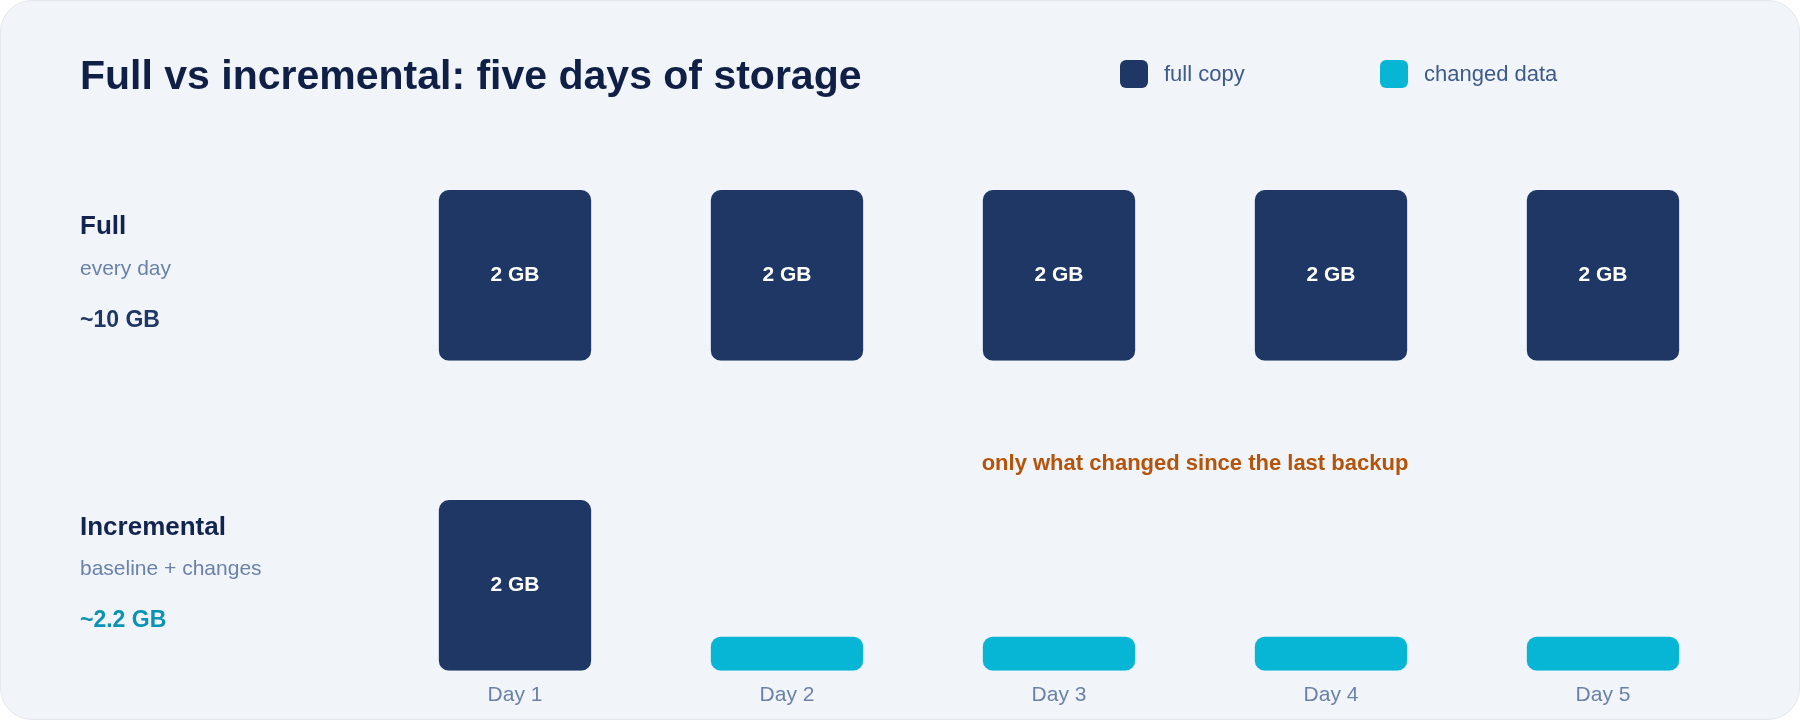  Describe the element at coordinates (787, 694) in the screenshot. I see `x-tick-label: Day 2` at that location.